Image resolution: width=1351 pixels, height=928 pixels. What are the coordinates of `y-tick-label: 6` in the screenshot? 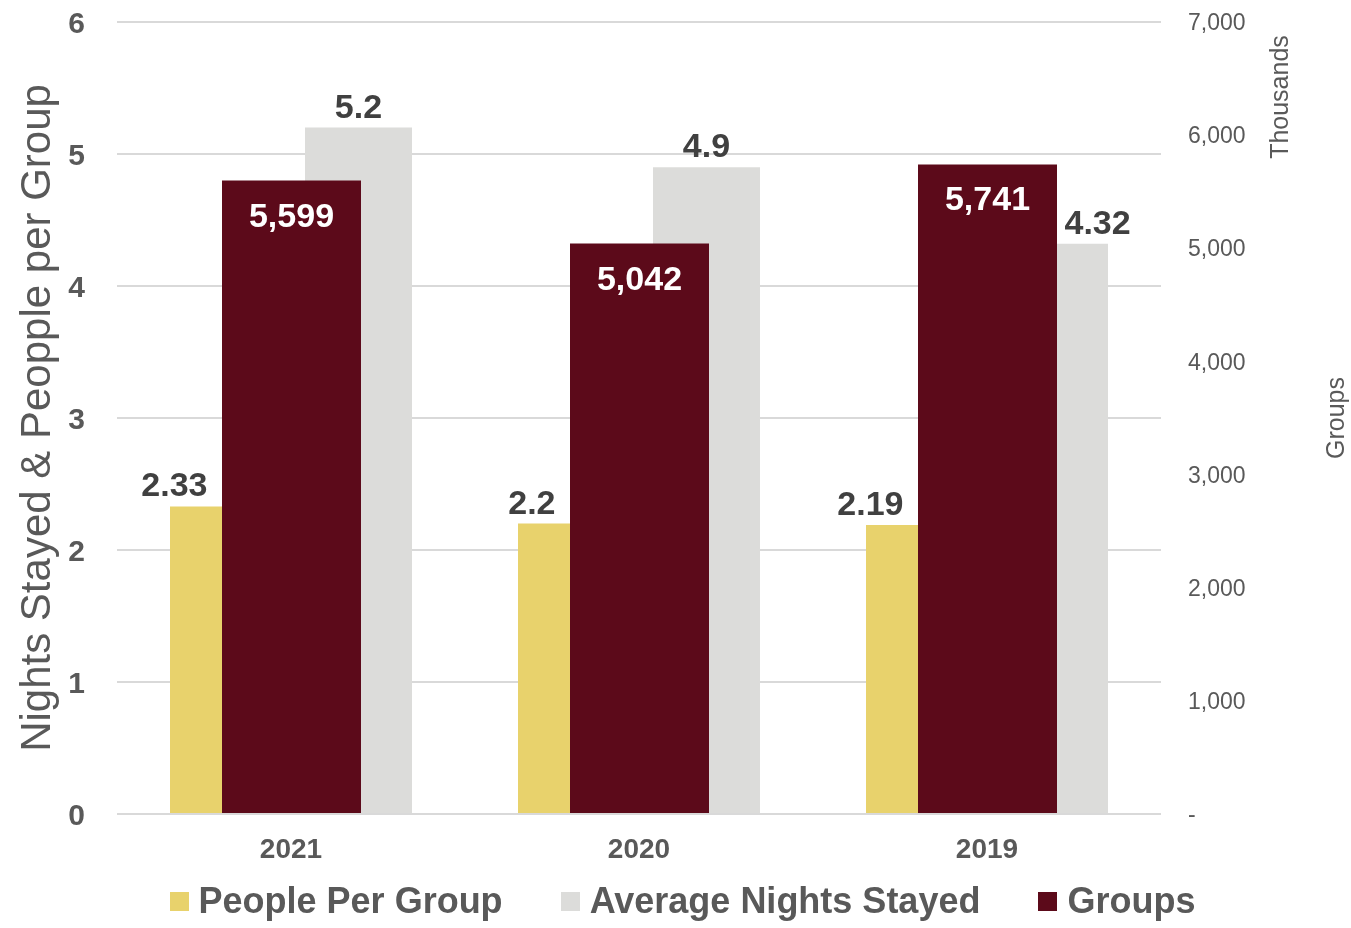 It's located at (76, 22).